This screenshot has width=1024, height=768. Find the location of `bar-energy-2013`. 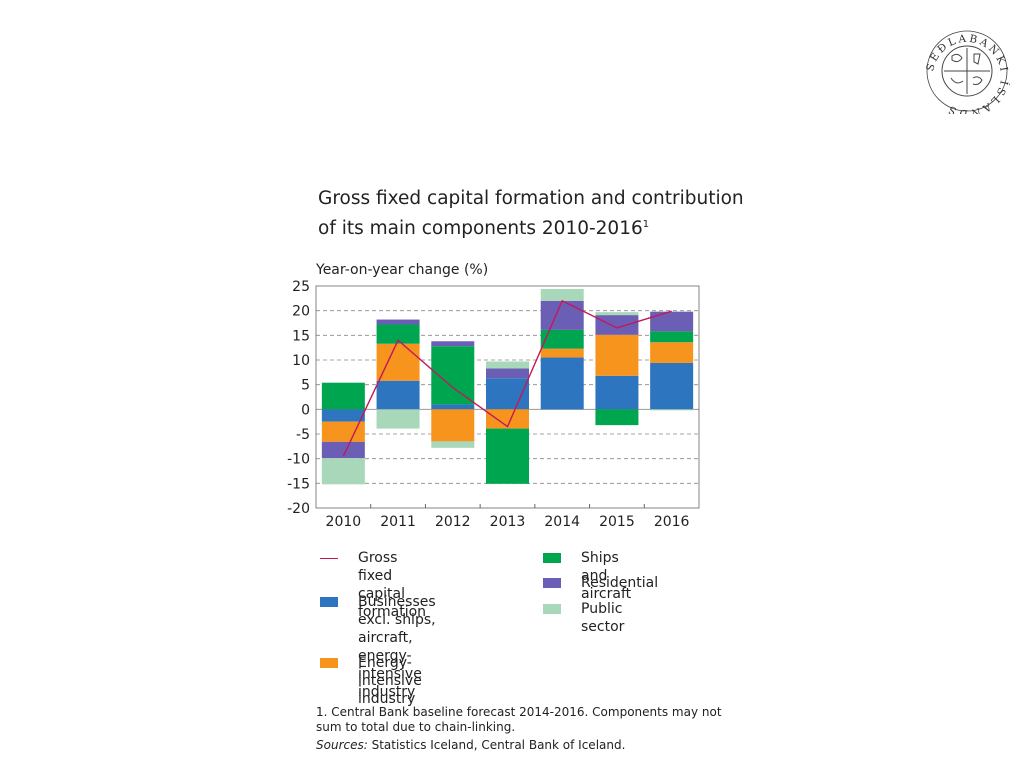

bar-energy-2013 is located at coordinates (507, 419).